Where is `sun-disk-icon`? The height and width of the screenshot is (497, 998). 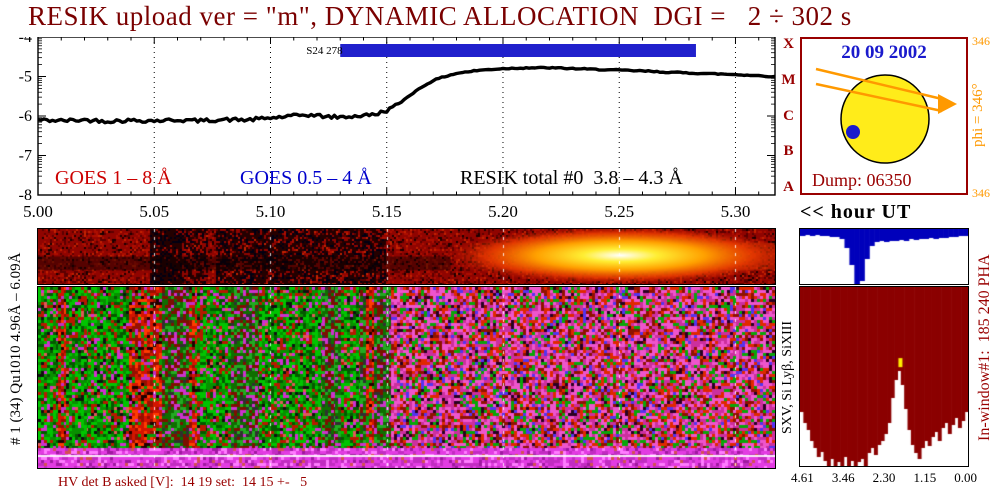 sun-disk-icon is located at coordinates (885, 119).